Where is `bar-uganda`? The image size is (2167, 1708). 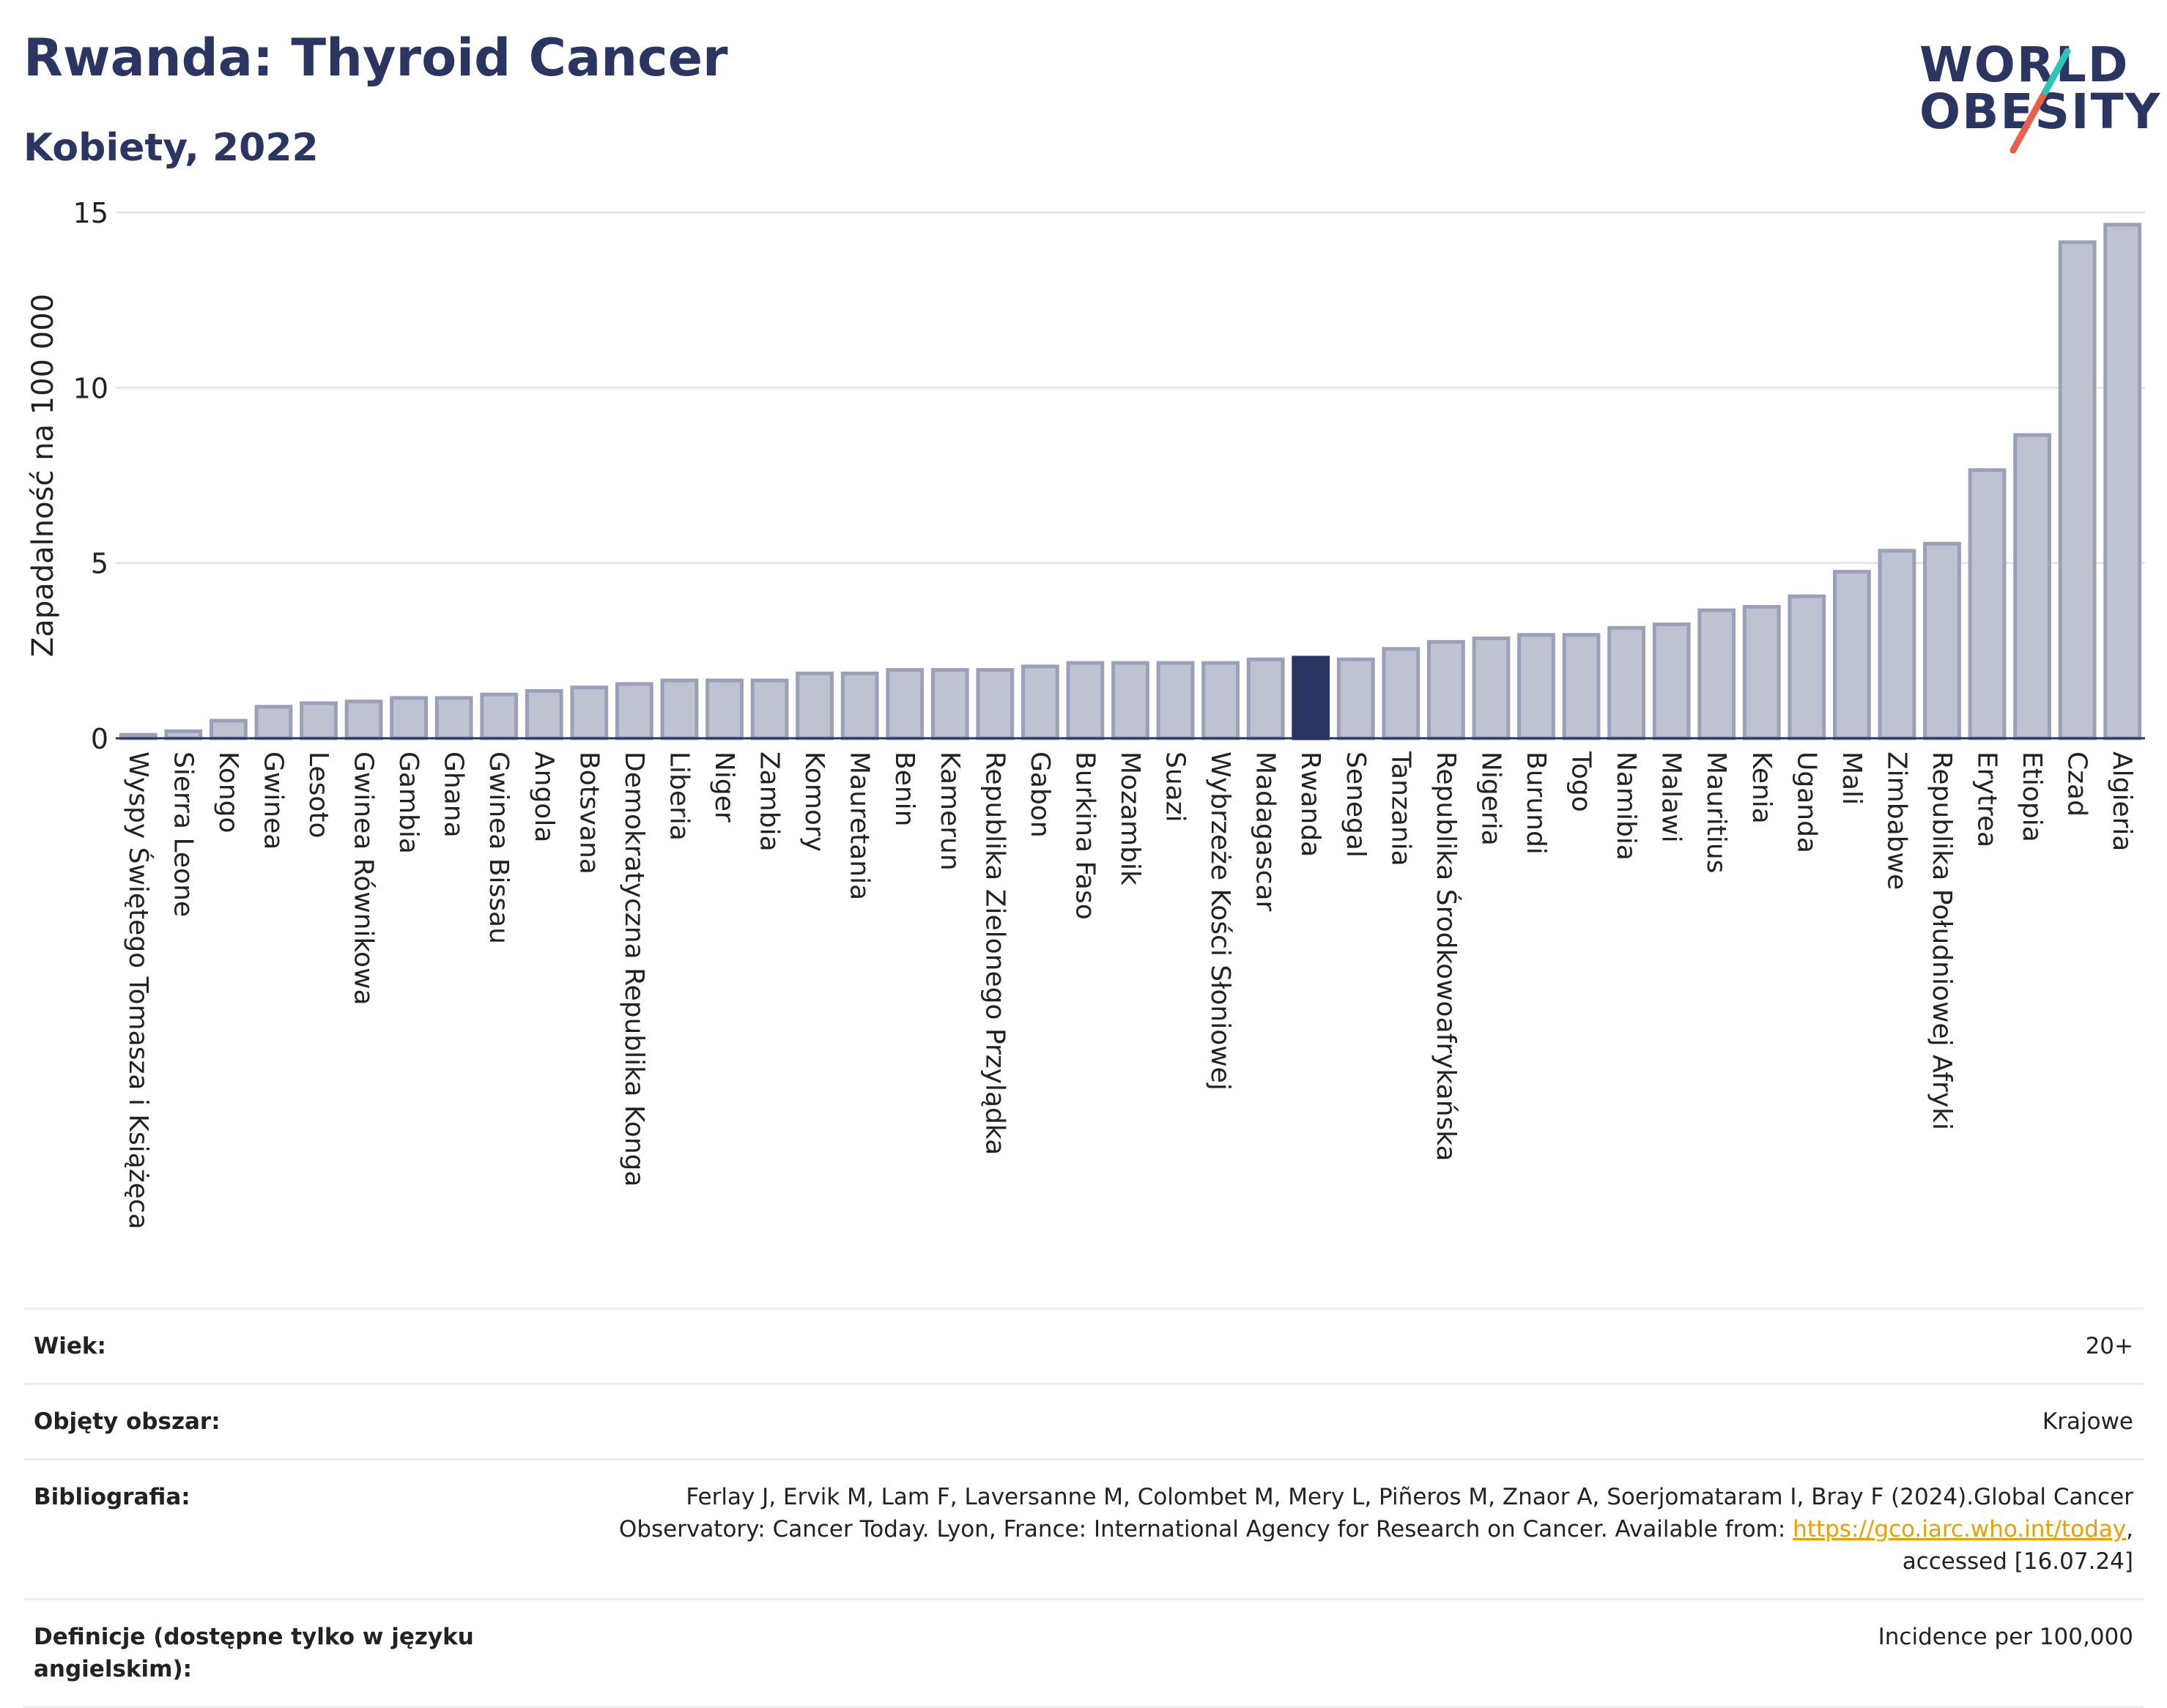
bar-uganda is located at coordinates (1807, 667).